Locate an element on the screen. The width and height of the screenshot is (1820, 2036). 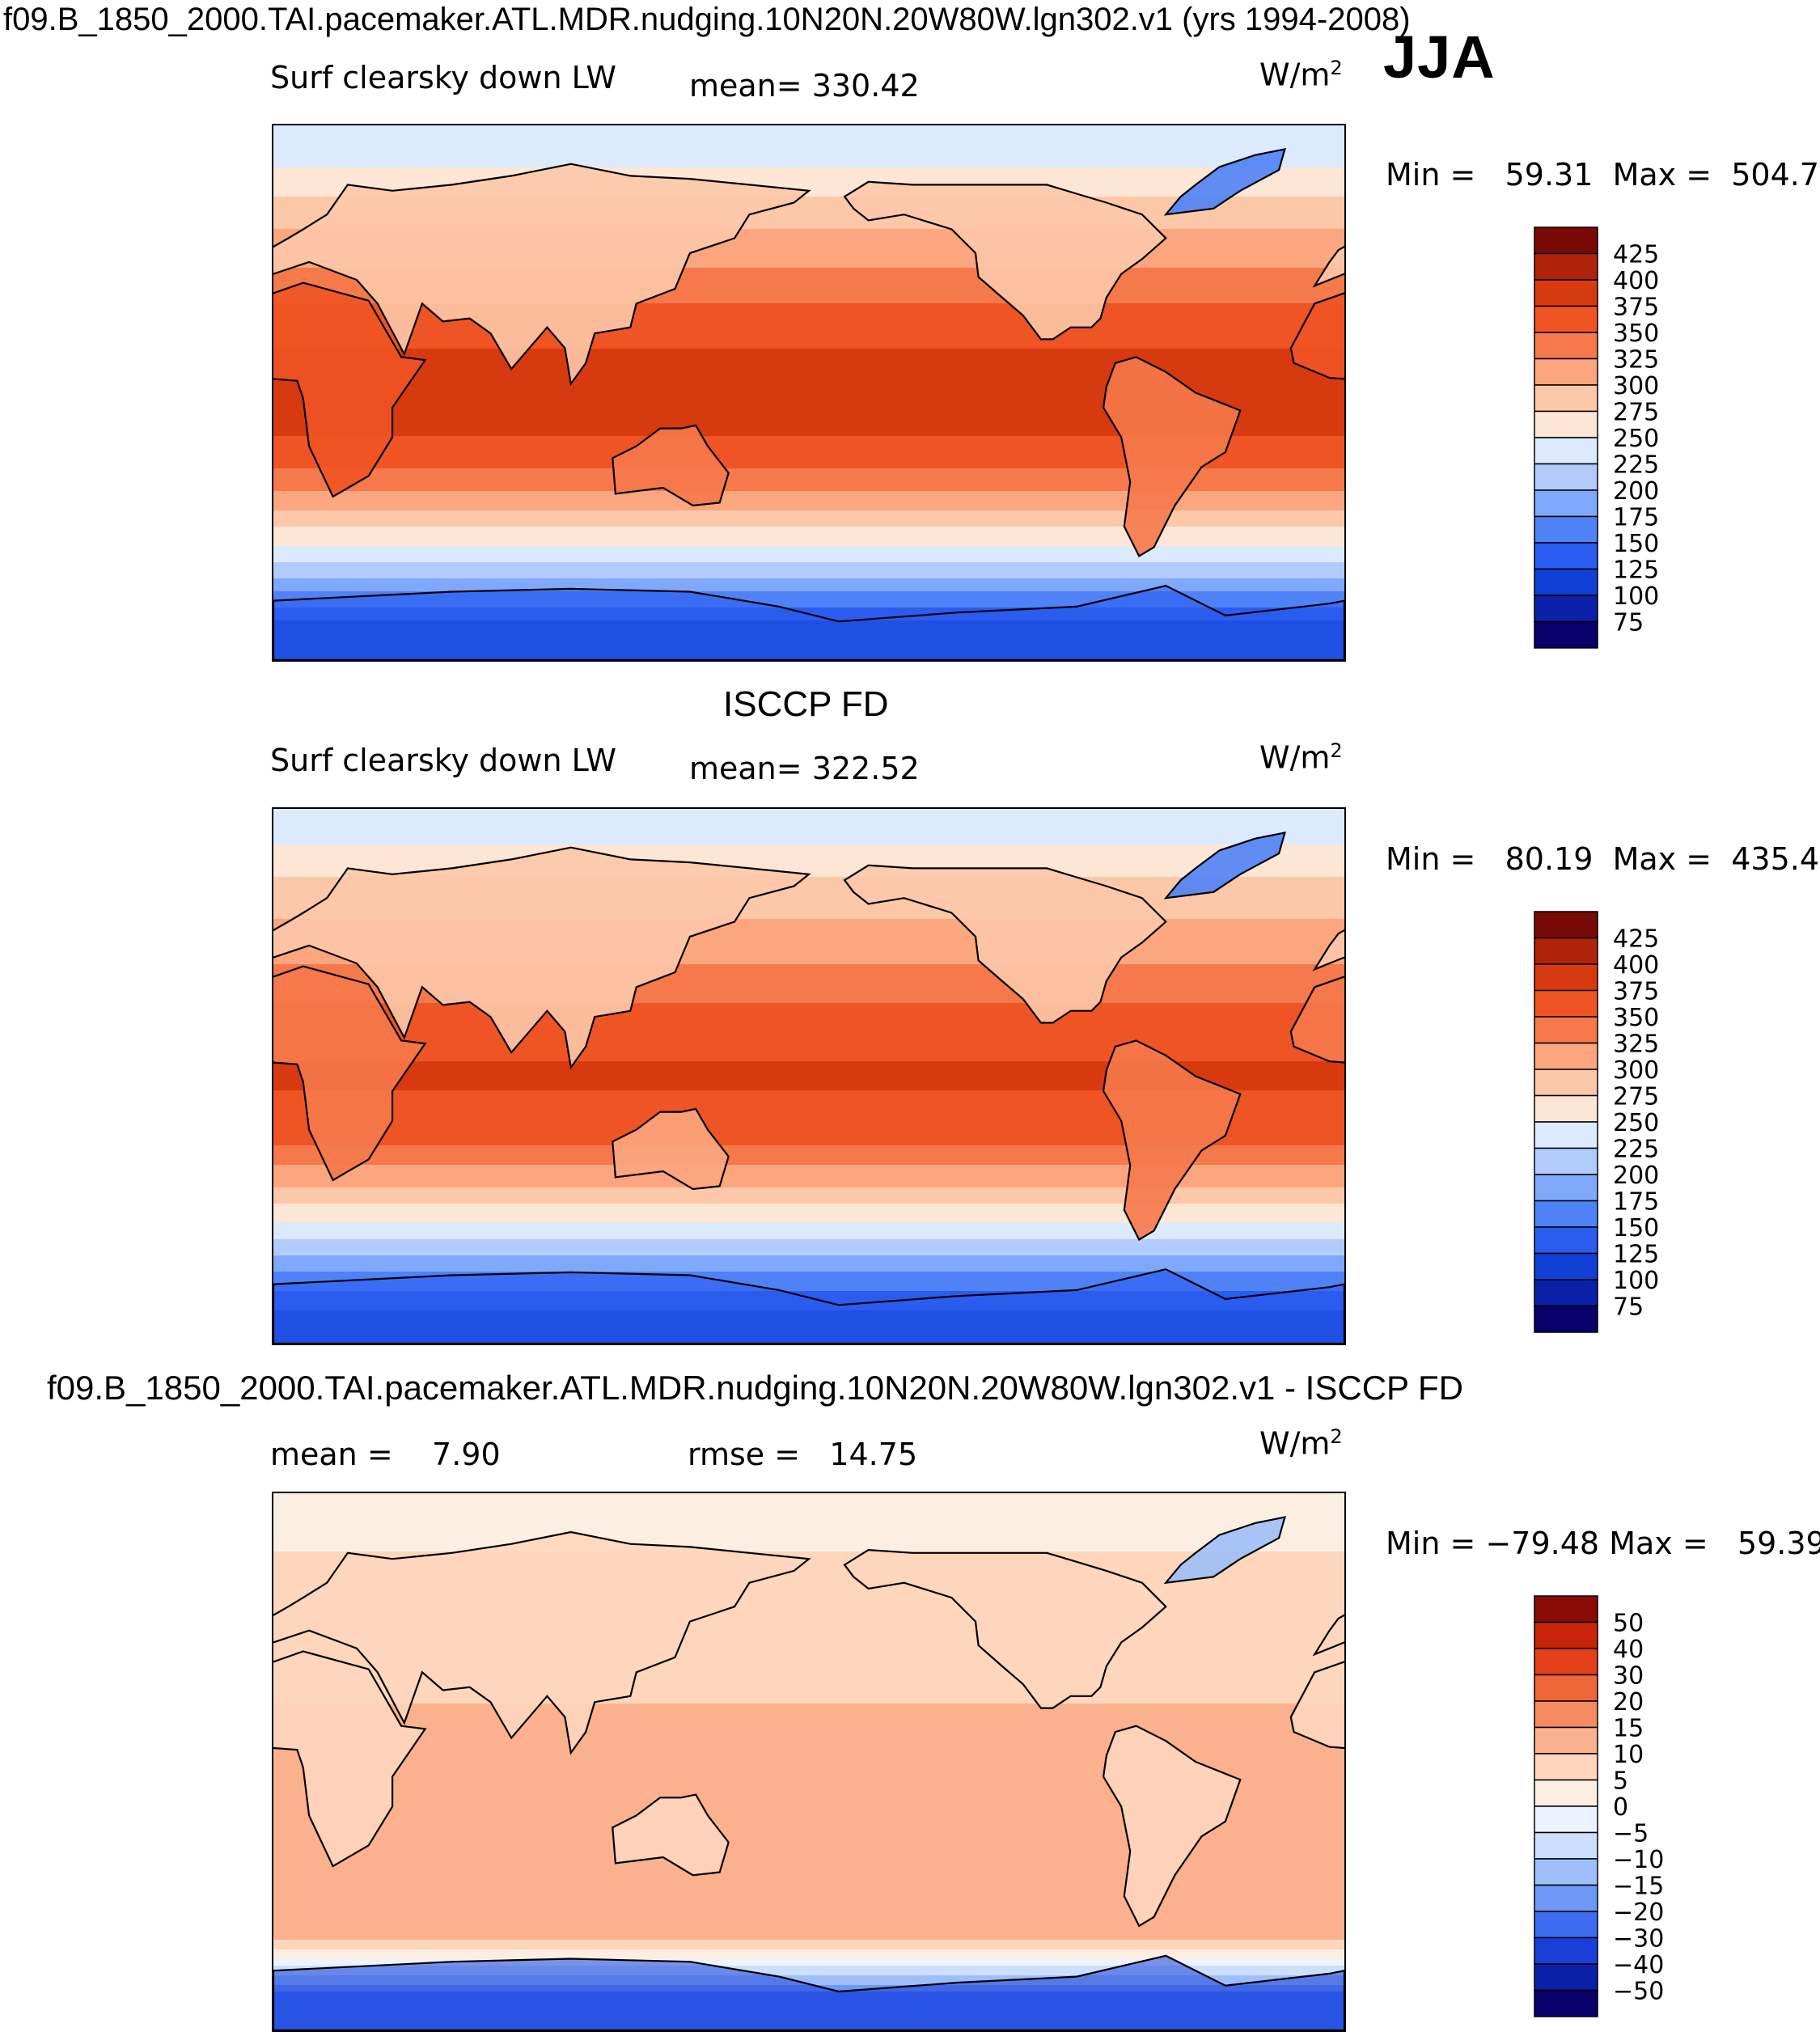
panel2-south-america-coastline is located at coordinates (1172, 1140).